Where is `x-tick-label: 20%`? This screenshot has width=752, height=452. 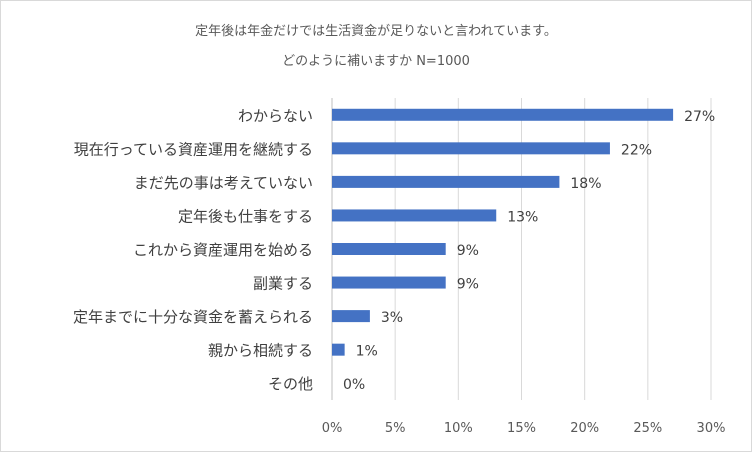 x-tick-label: 20% is located at coordinates (584, 428).